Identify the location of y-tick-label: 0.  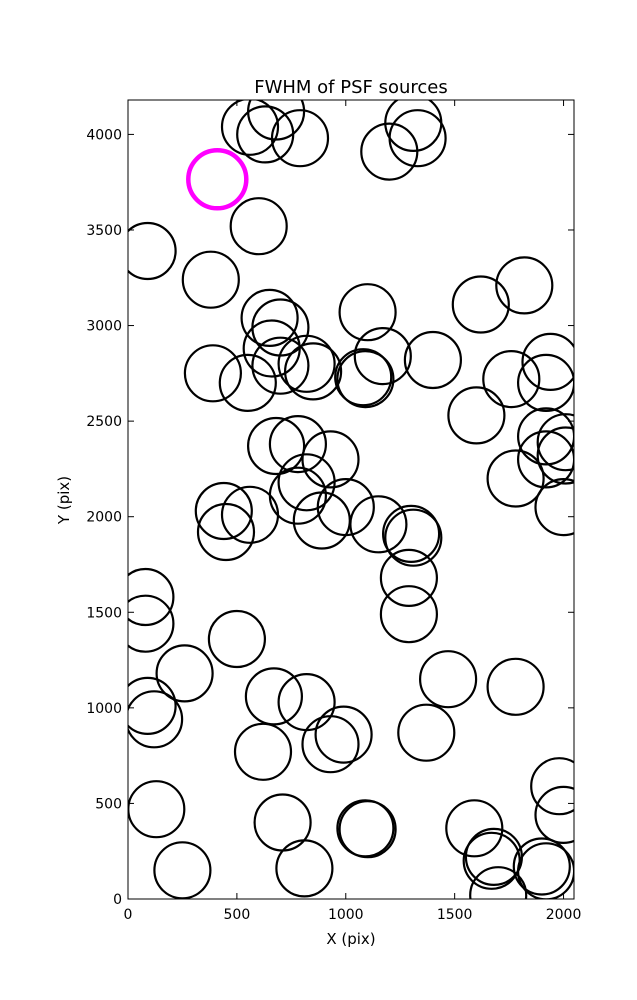
(117, 900).